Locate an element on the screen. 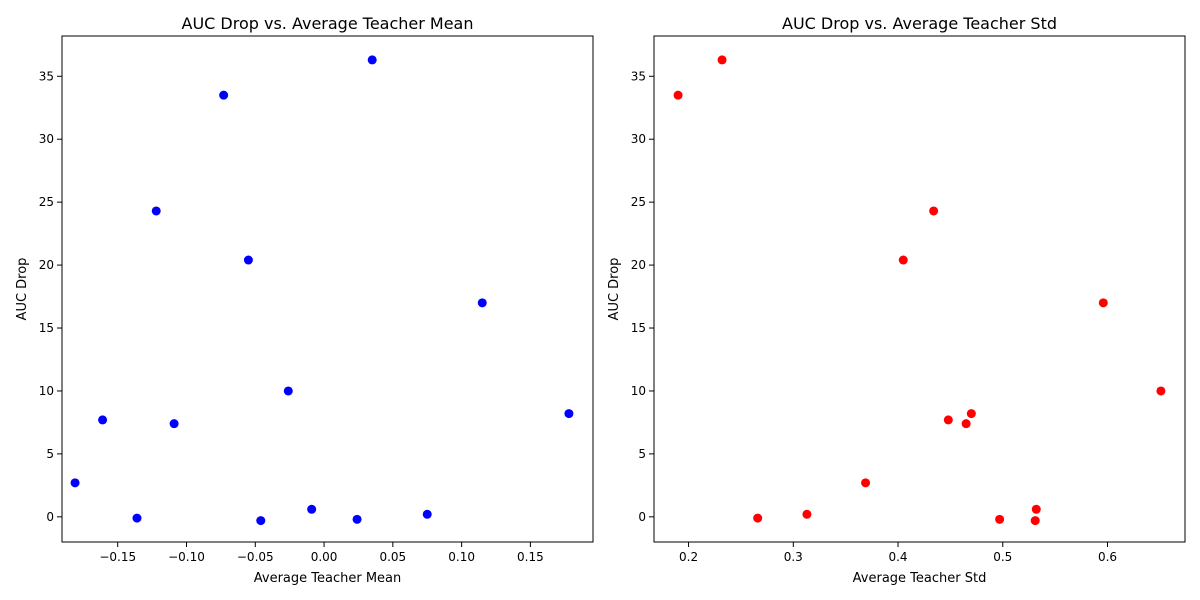  x-tick-label: −0.15 is located at coordinates (117, 557).